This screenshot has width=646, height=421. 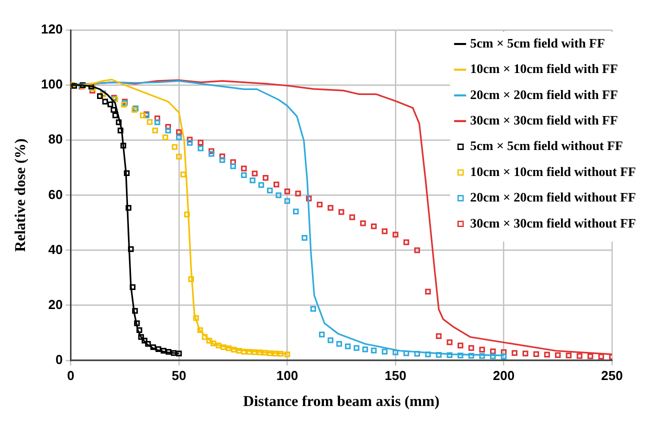 I want to click on legend-label: 5cm × 5cm field without FF, so click(x=547, y=146).